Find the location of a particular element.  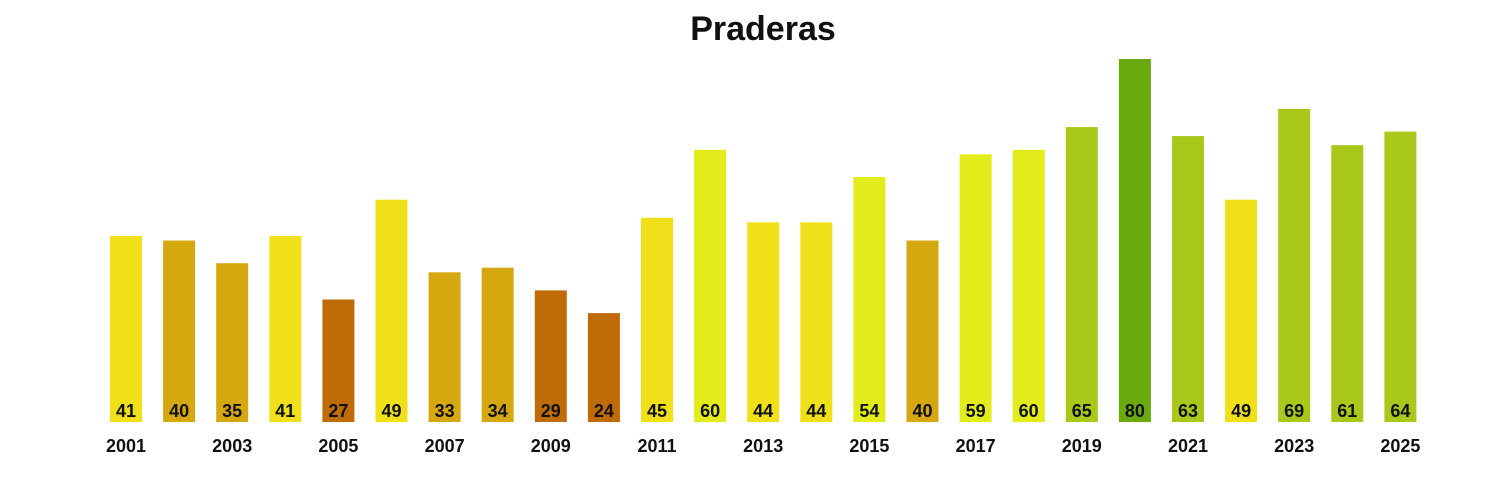

bar-2005 is located at coordinates (338, 360).